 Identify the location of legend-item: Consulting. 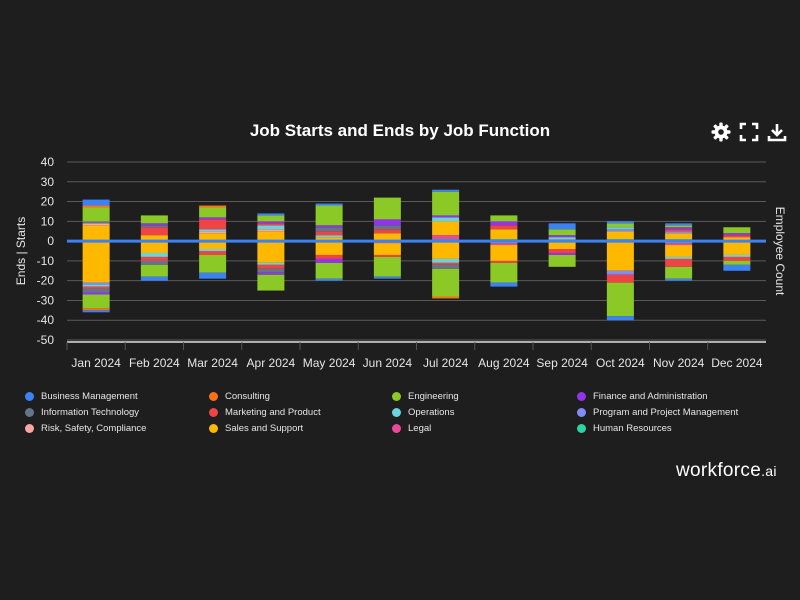
(239, 396).